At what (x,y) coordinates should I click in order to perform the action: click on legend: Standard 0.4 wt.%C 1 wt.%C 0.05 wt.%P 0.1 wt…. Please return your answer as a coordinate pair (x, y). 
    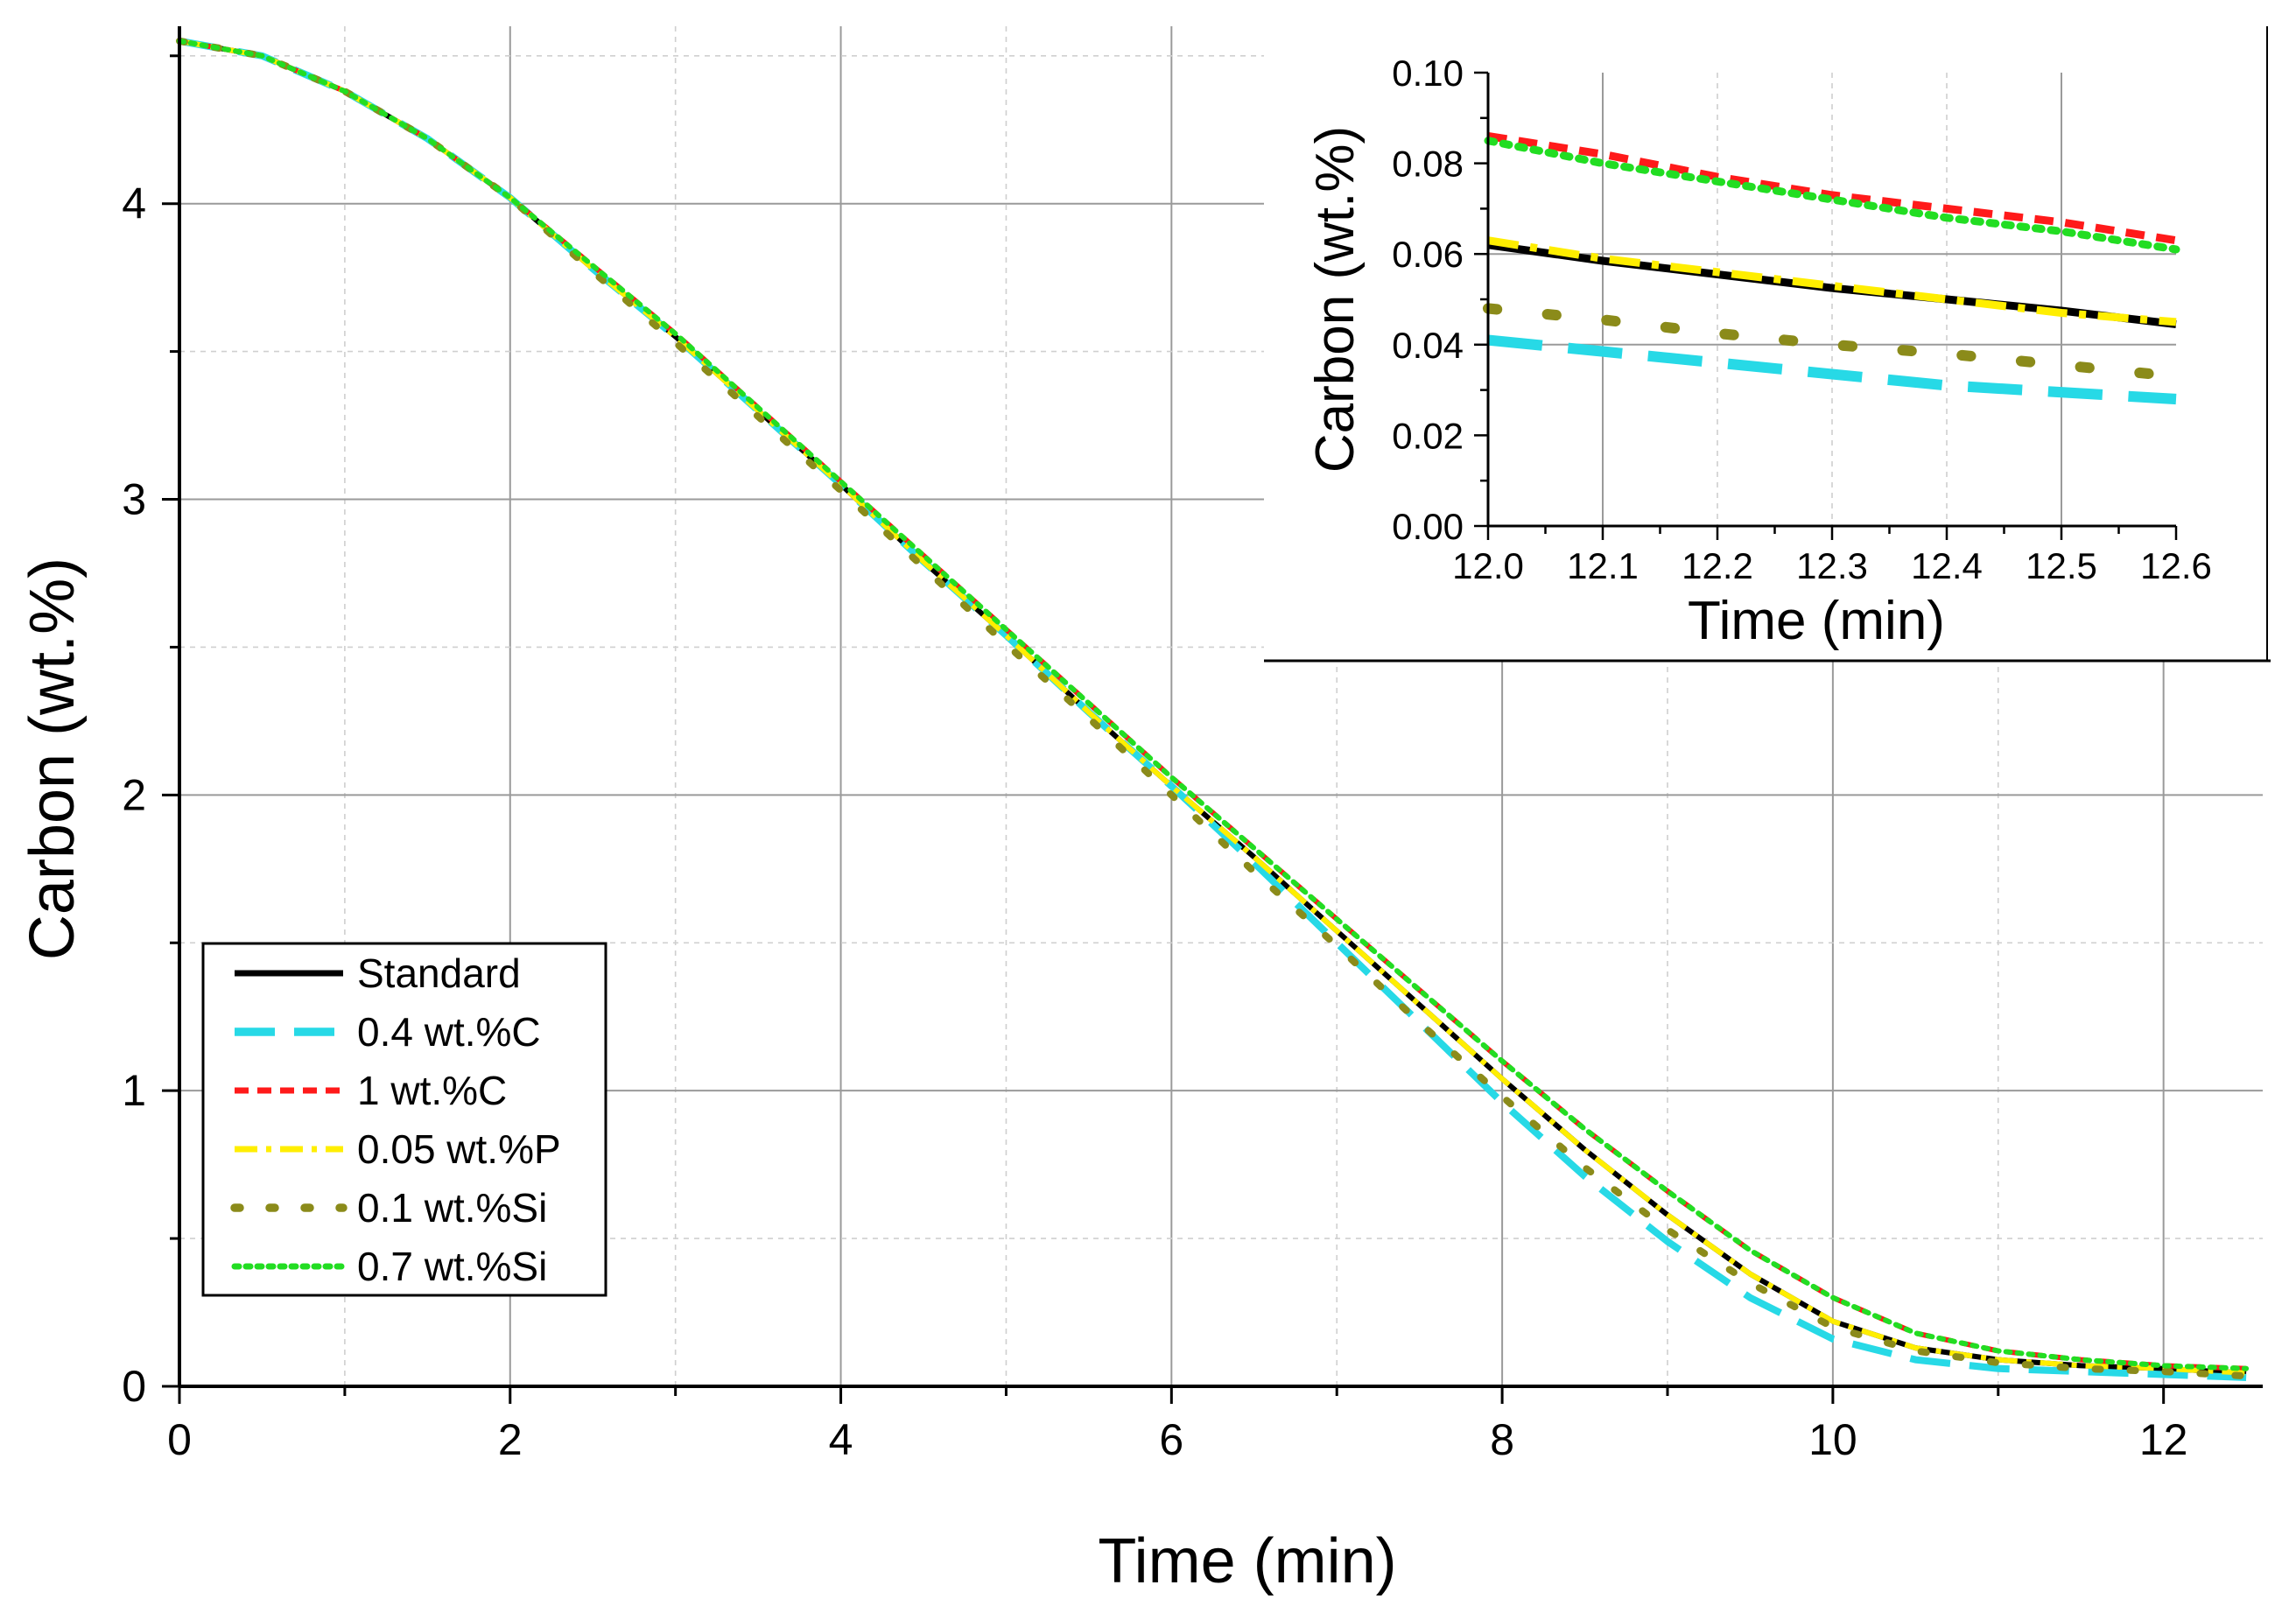
    Looking at the image, I should click on (404, 1120).